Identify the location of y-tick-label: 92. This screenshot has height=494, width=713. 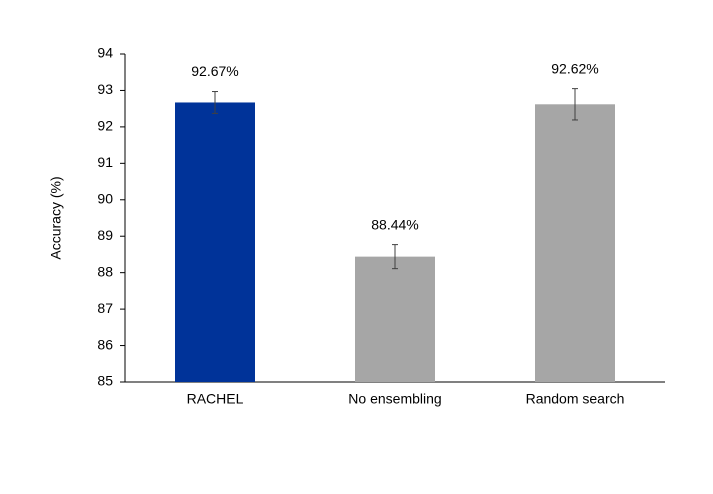
(105, 126).